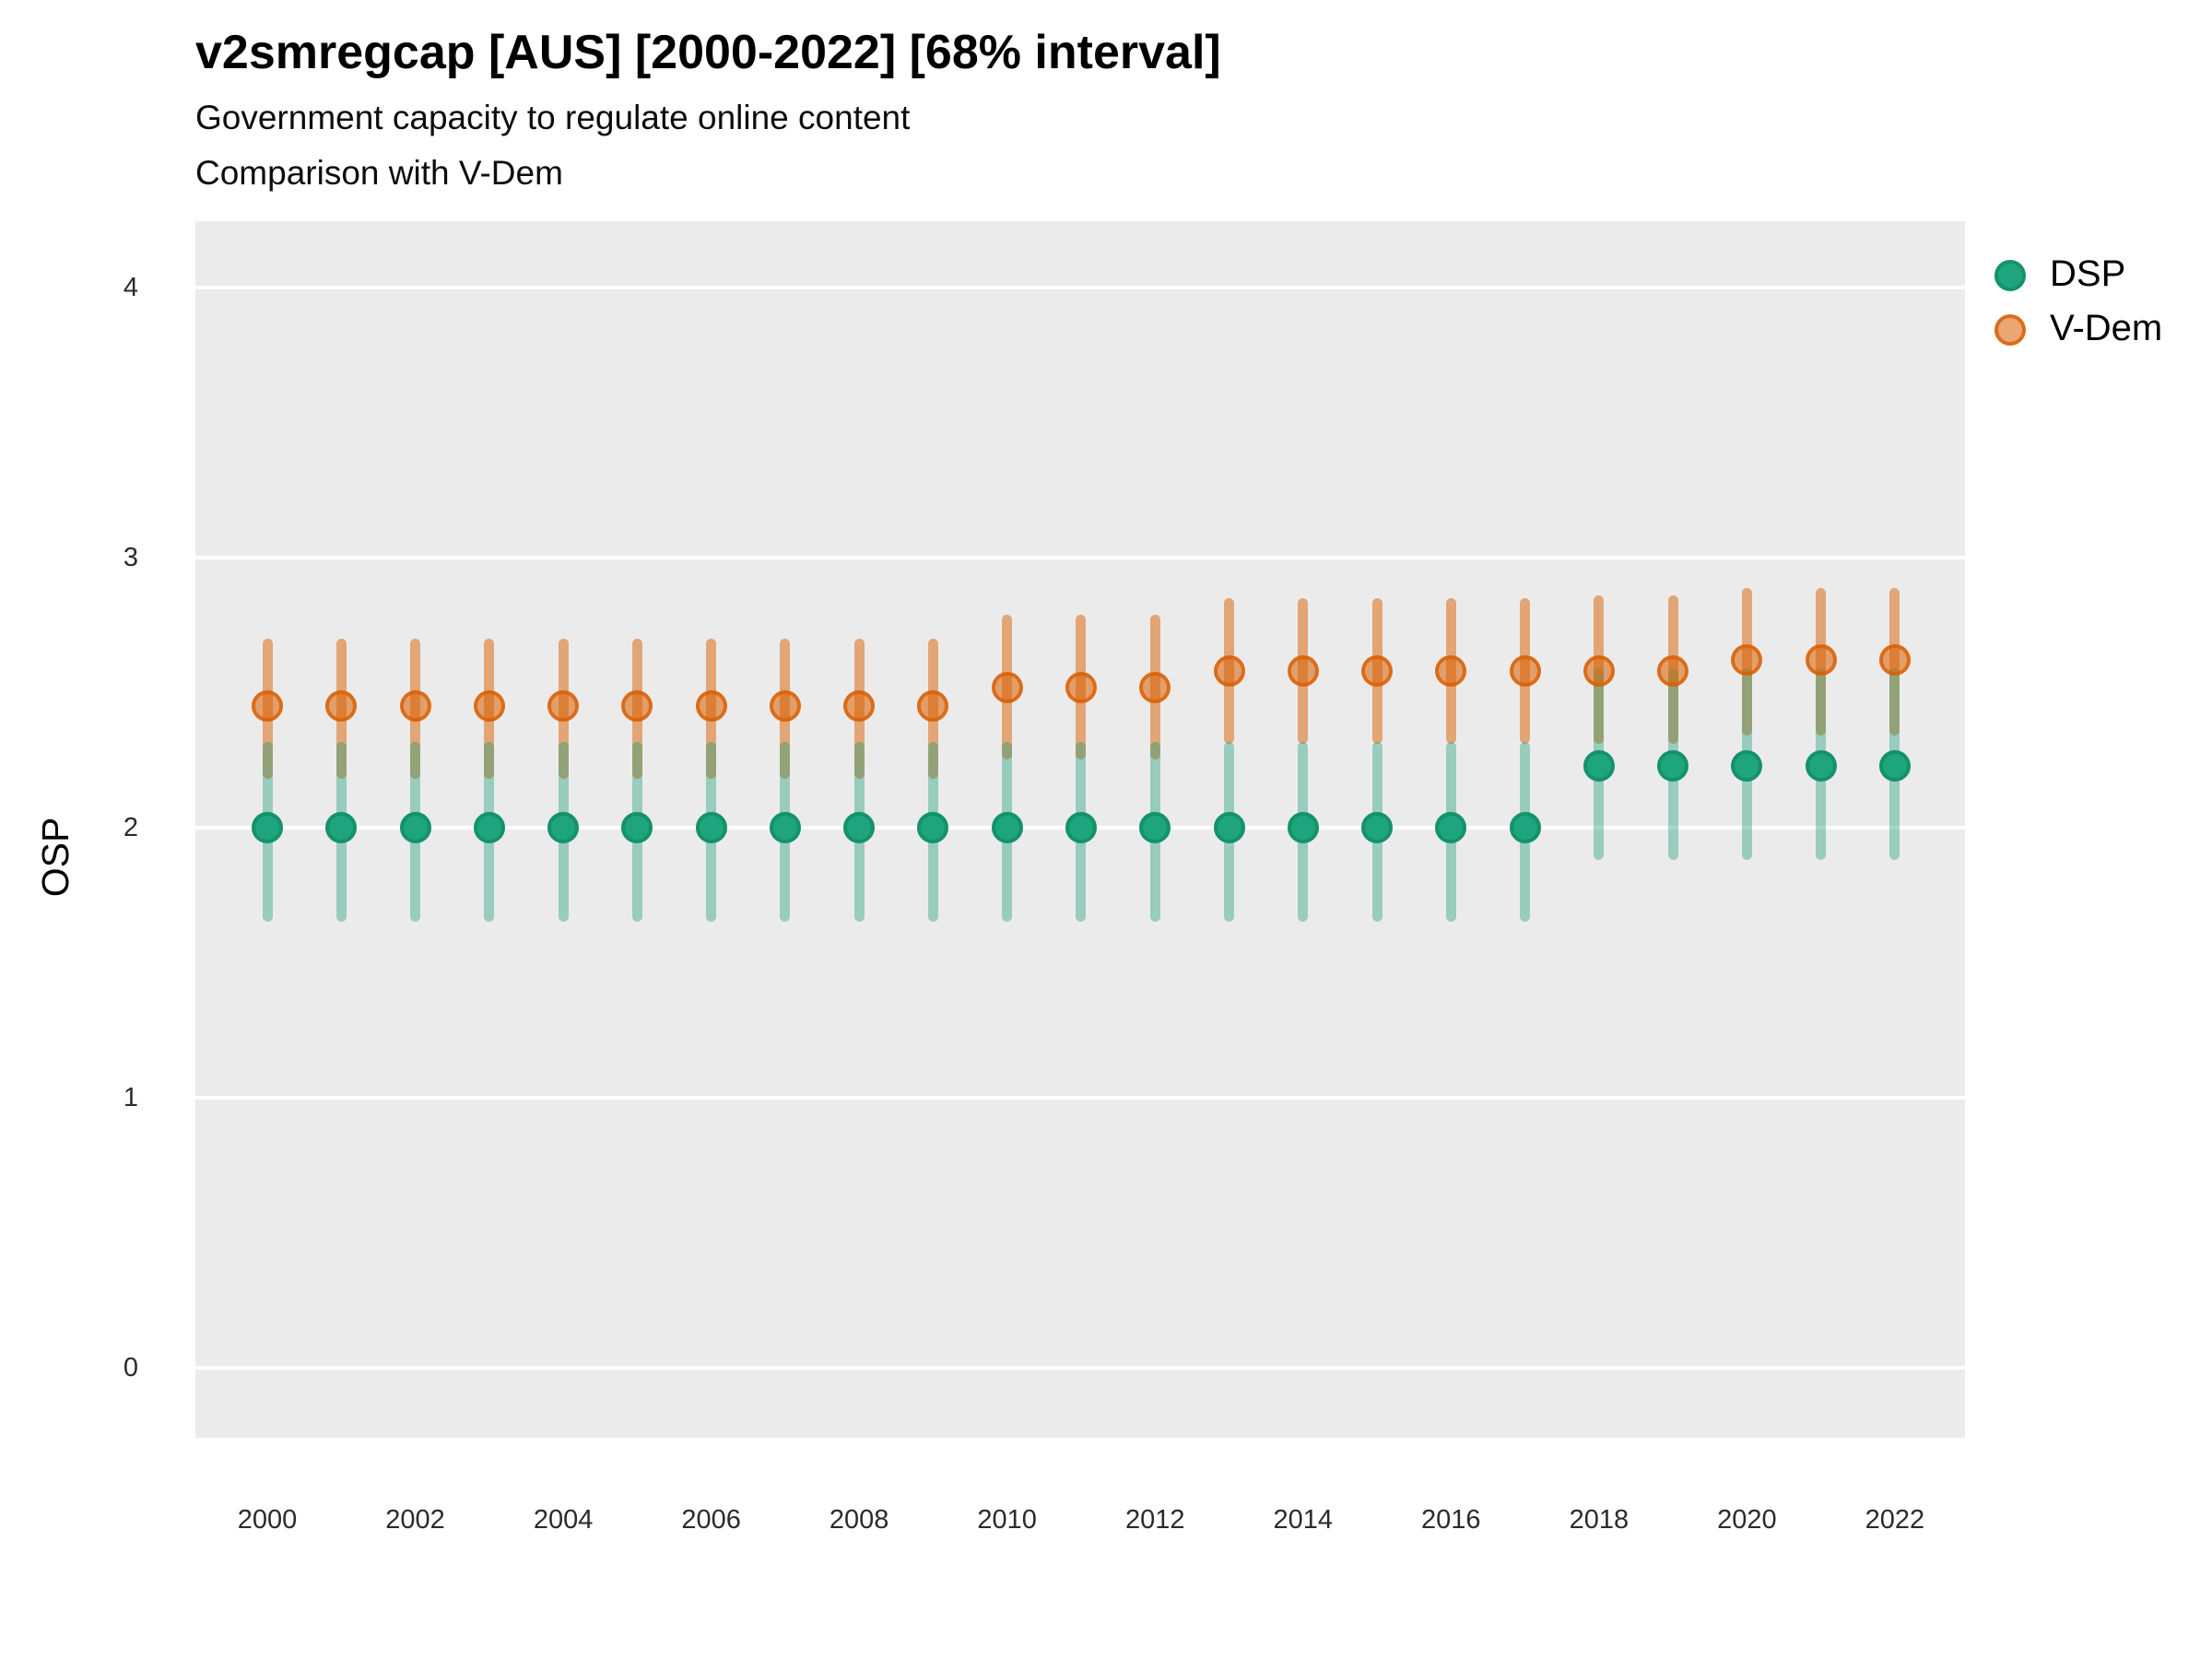  What do you see at coordinates (130, 557) in the screenshot?
I see `y-tick-3: 3` at bounding box center [130, 557].